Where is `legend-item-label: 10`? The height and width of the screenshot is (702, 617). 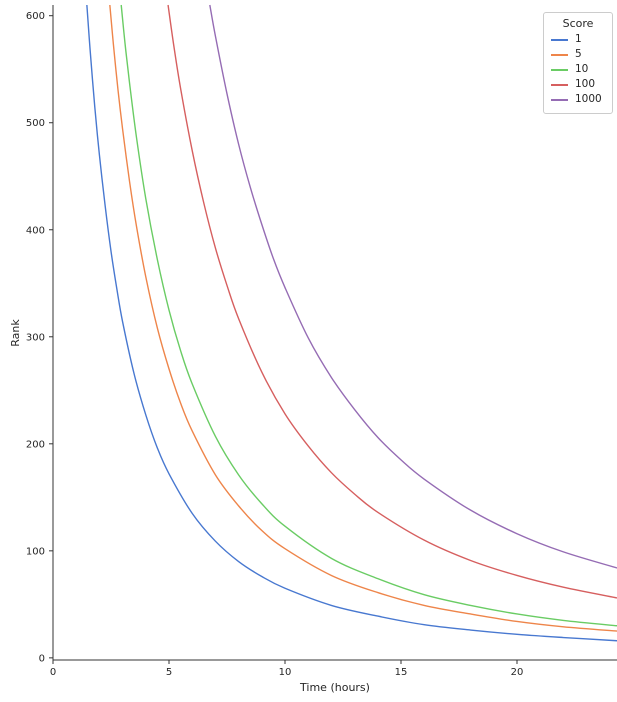
legend-item-label: 10 is located at coordinates (582, 69).